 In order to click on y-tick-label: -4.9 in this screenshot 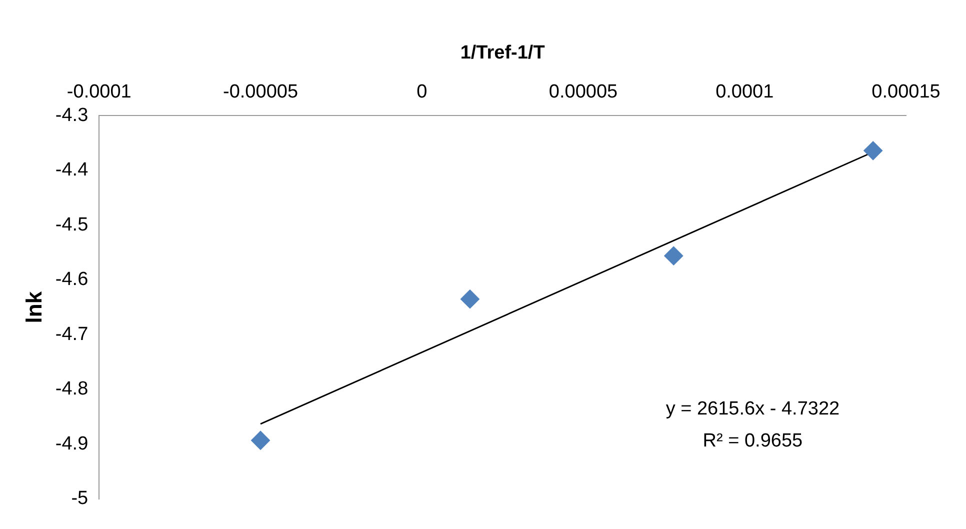, I will do `click(71, 443)`.